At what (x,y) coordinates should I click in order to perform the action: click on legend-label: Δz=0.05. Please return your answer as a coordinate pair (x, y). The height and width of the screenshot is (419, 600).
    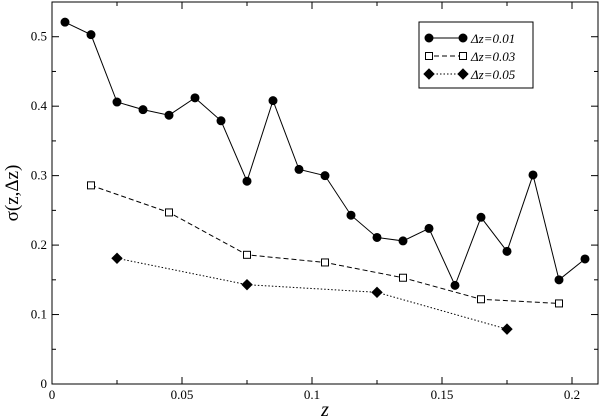
    Looking at the image, I should click on (493, 74).